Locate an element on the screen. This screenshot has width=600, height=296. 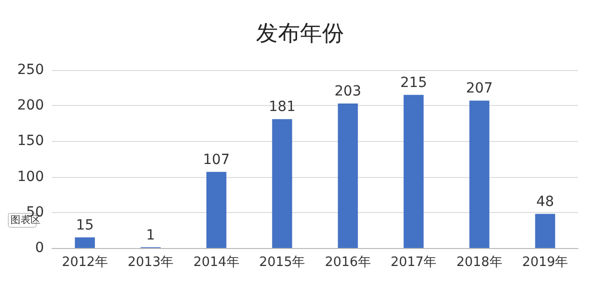
x-tick-label: 2017年 is located at coordinates (413, 262).